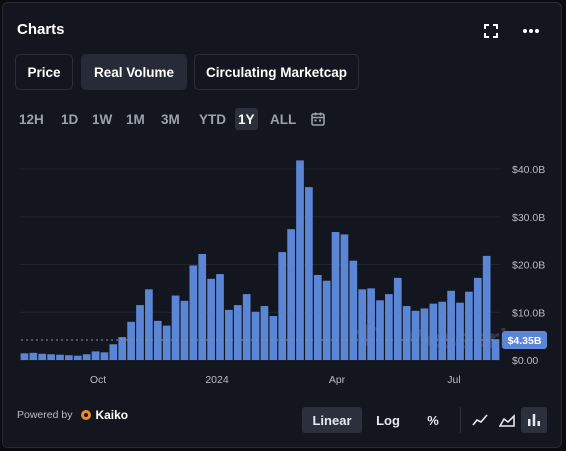 Image resolution: width=566 pixels, height=451 pixels. I want to click on kaiko-icon, so click(86, 415).